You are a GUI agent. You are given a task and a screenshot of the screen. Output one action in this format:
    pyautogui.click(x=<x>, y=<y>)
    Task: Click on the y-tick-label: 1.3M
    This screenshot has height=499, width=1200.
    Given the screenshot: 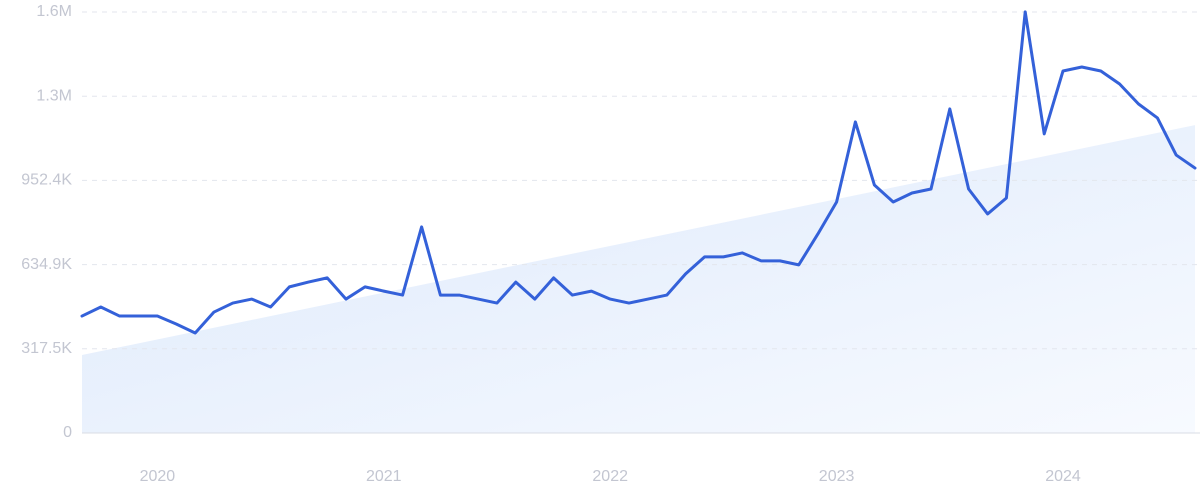 What is the action you would take?
    pyautogui.click(x=54, y=95)
    